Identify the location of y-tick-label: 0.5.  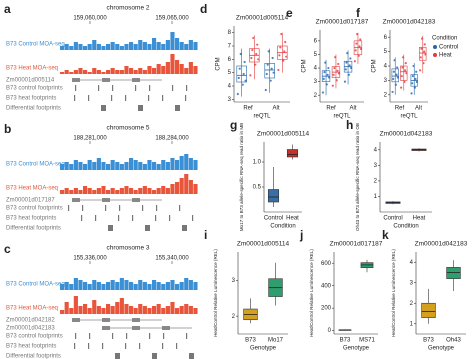
(257, 188).